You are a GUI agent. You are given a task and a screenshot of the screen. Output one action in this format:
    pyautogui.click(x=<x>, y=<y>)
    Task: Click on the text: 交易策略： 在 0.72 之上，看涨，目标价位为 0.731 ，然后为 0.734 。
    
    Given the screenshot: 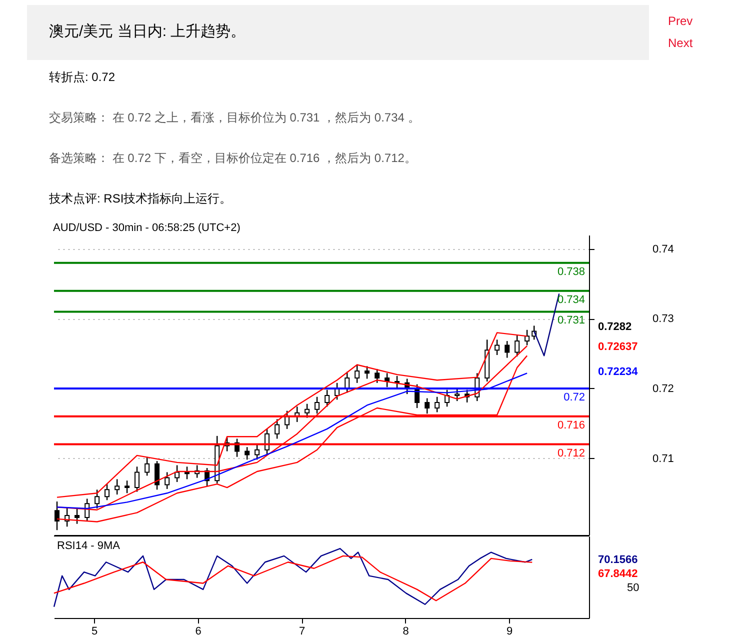 What is the action you would take?
    pyautogui.click(x=234, y=117)
    